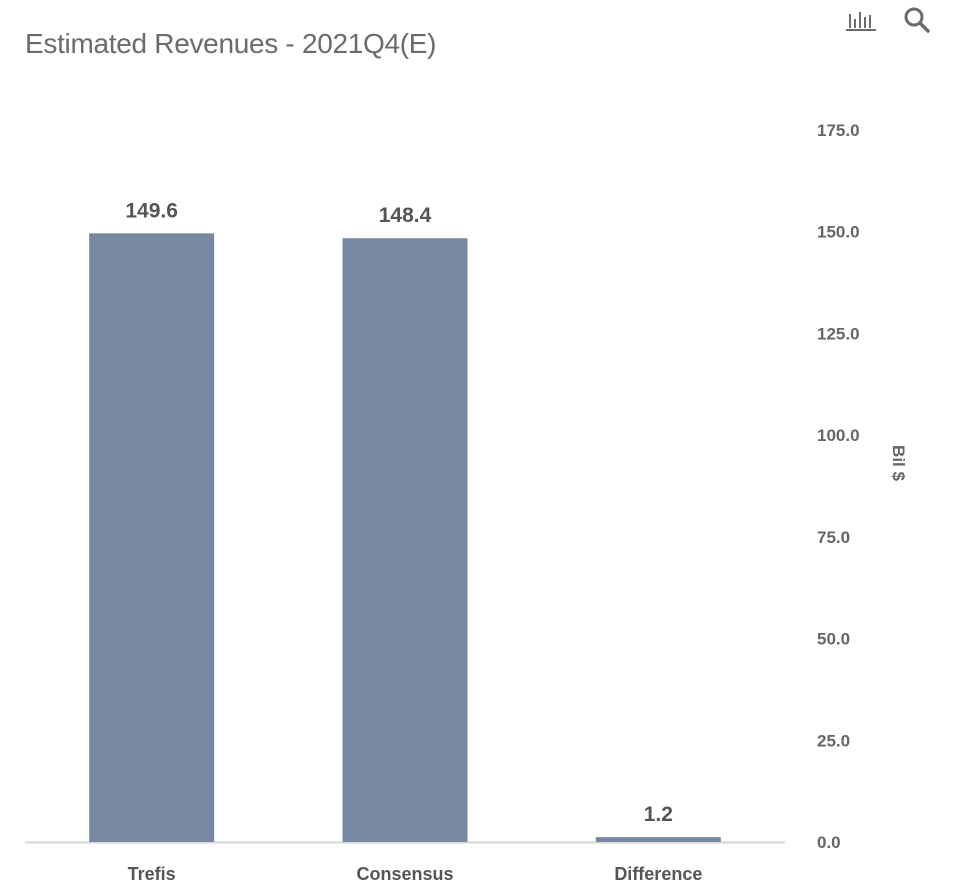 This screenshot has width=959, height=884. What do you see at coordinates (833, 537) in the screenshot?
I see `y-tick-label: 75.0` at bounding box center [833, 537].